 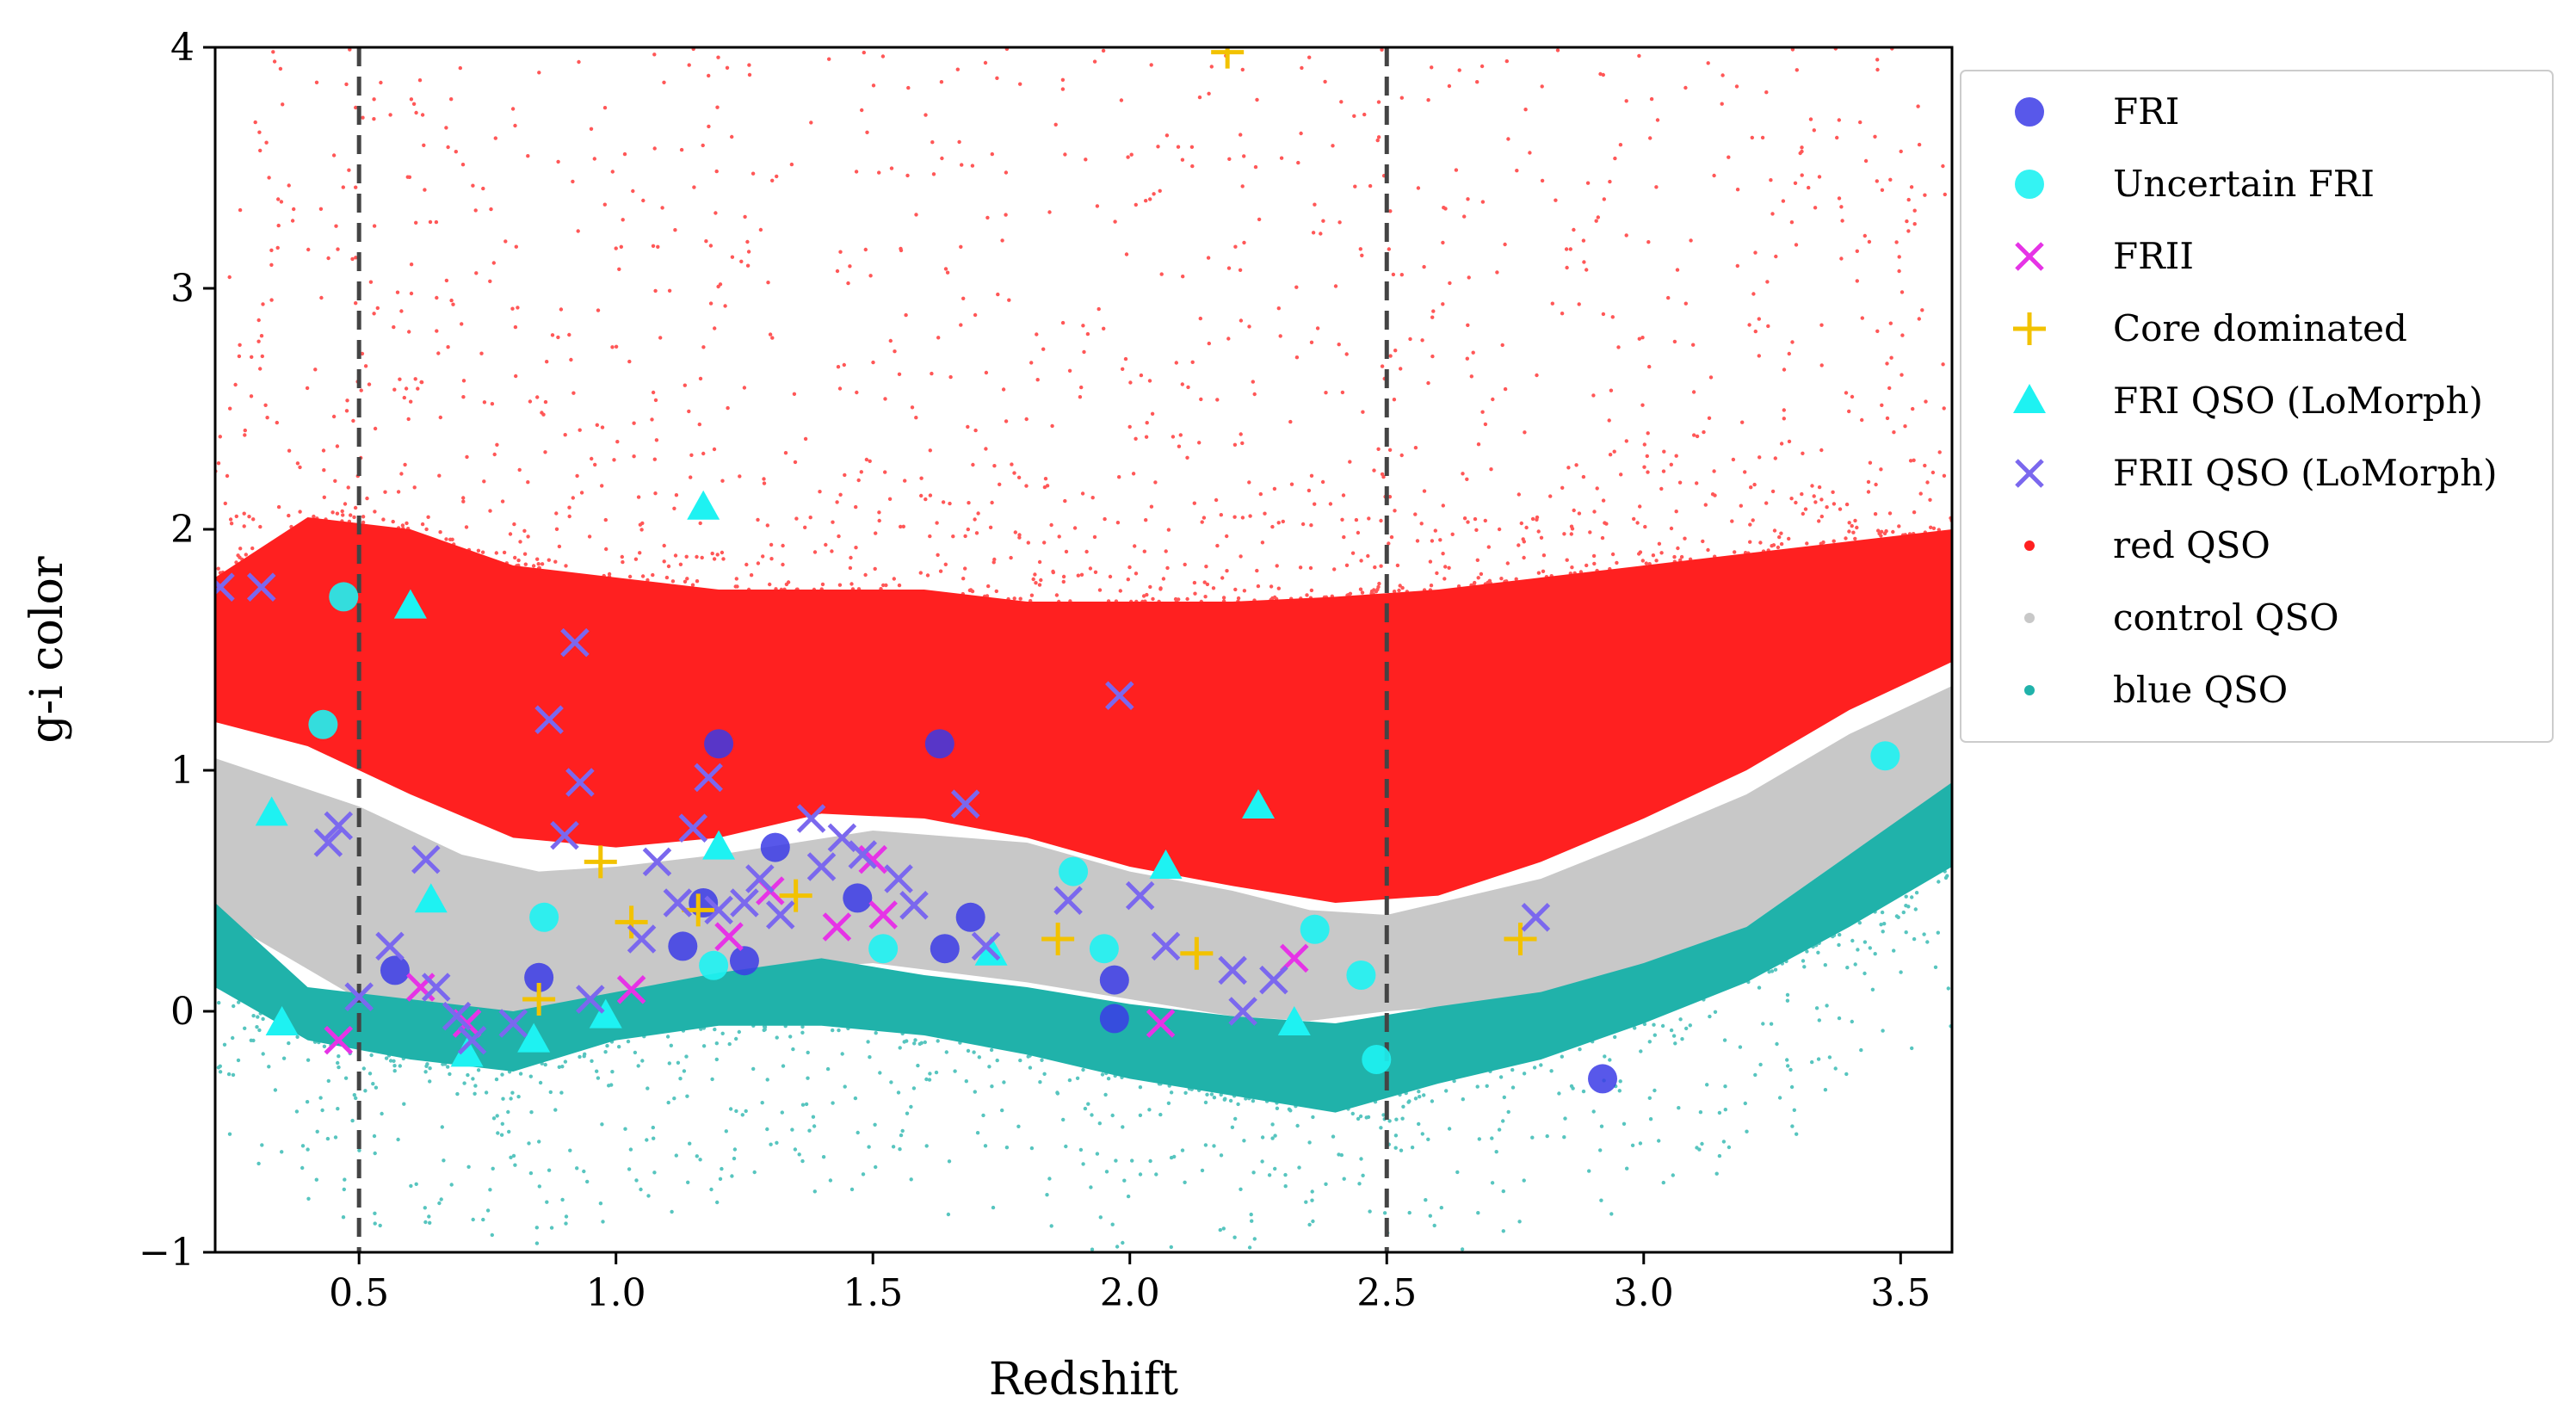 I want to click on legend-marker-frii, so click(x=2029, y=256).